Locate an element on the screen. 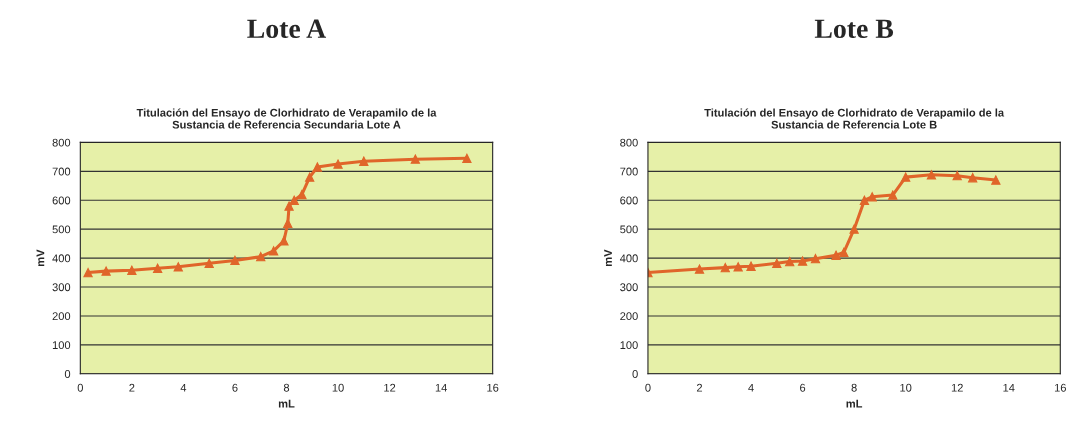 This screenshot has width=1071, height=445. chart-subtitle: Titulación del Ensayo de Clorhidrato de Verapamilo de la Sustancia de Referencia Secundaria Lote A is located at coordinates (286, 118).